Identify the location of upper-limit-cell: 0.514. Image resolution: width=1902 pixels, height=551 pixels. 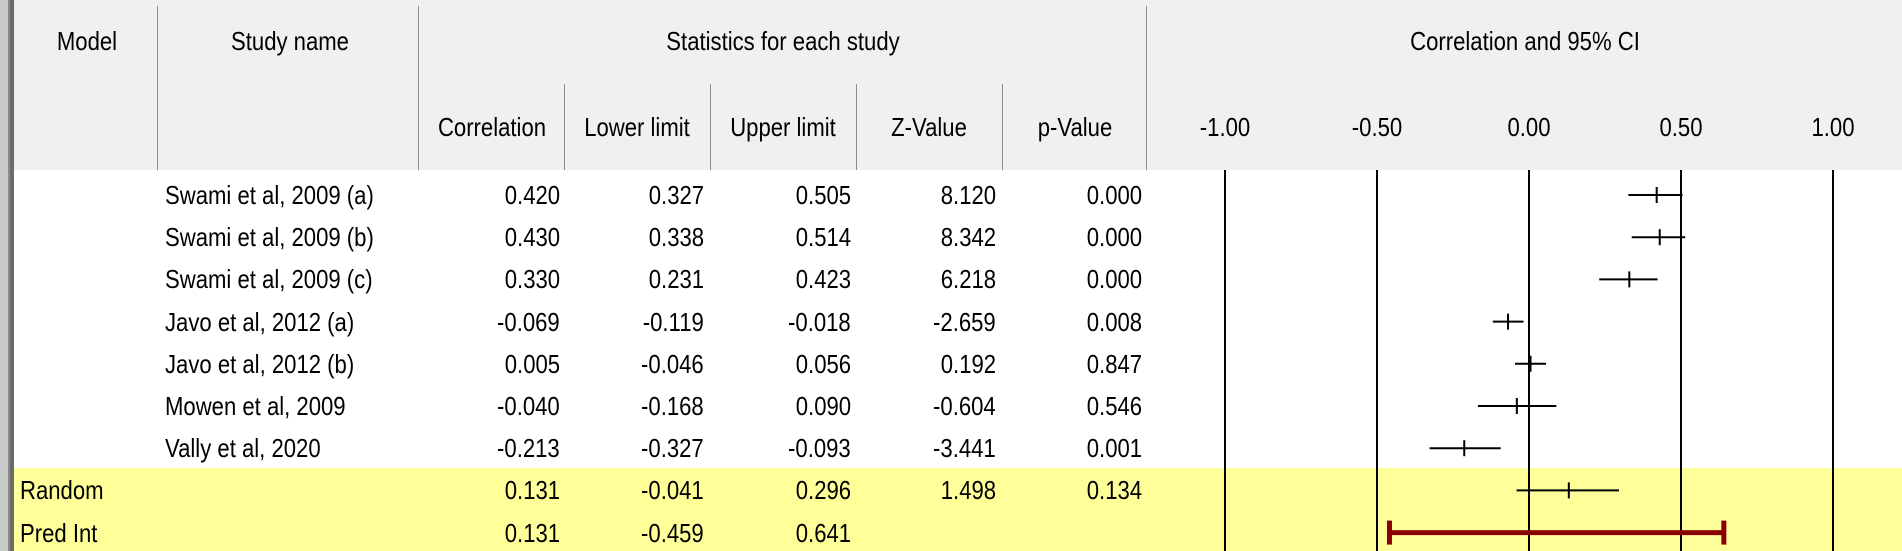
(823, 237).